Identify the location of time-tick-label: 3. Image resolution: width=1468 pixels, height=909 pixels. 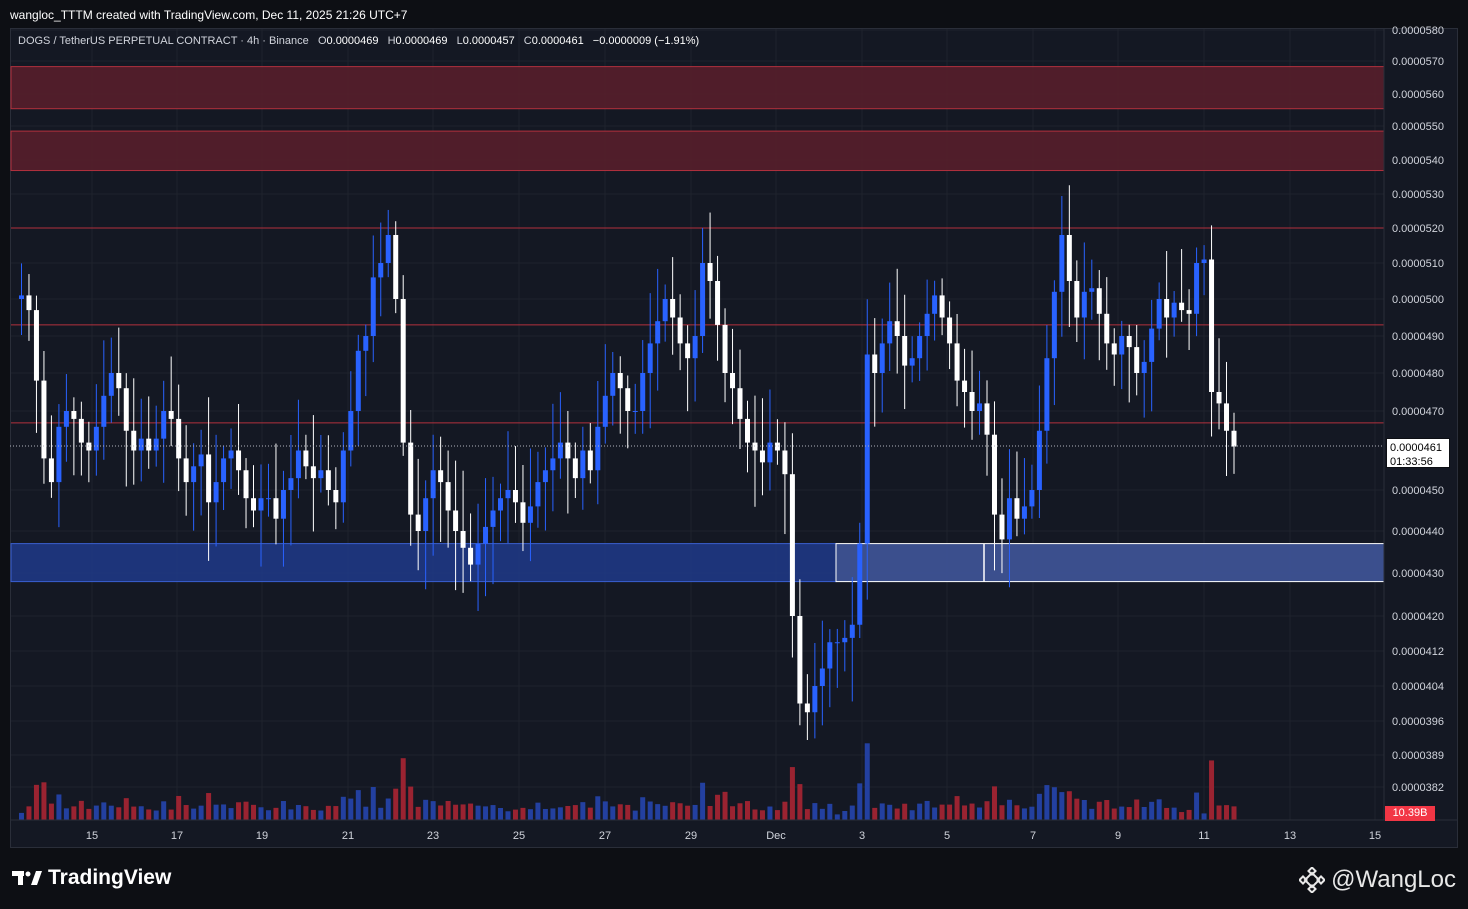
(862, 836).